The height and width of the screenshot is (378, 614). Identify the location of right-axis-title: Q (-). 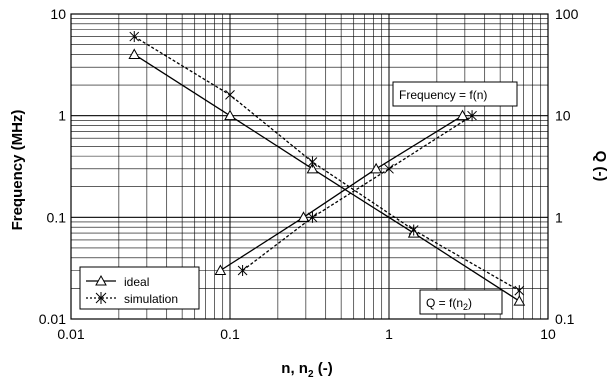
(600, 166).